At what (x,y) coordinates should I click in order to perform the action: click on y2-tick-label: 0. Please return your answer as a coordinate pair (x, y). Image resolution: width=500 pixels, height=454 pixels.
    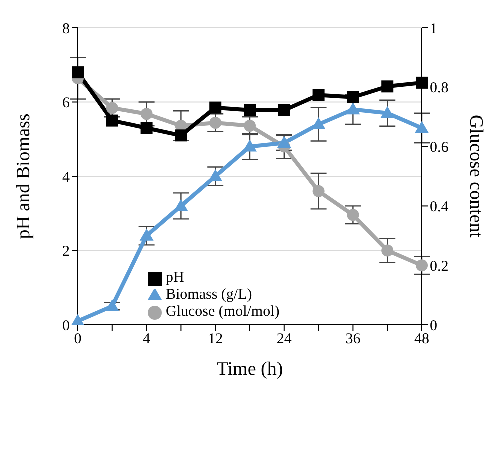
    Looking at the image, I should click on (434, 326).